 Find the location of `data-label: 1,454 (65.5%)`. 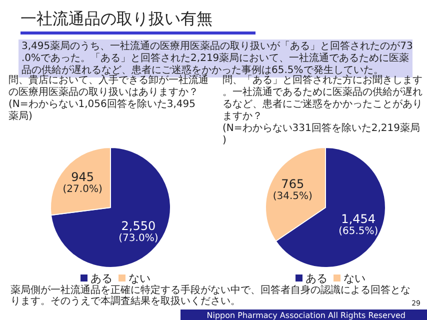

data-label: 1,454 (65.5%) is located at coordinates (358, 224).